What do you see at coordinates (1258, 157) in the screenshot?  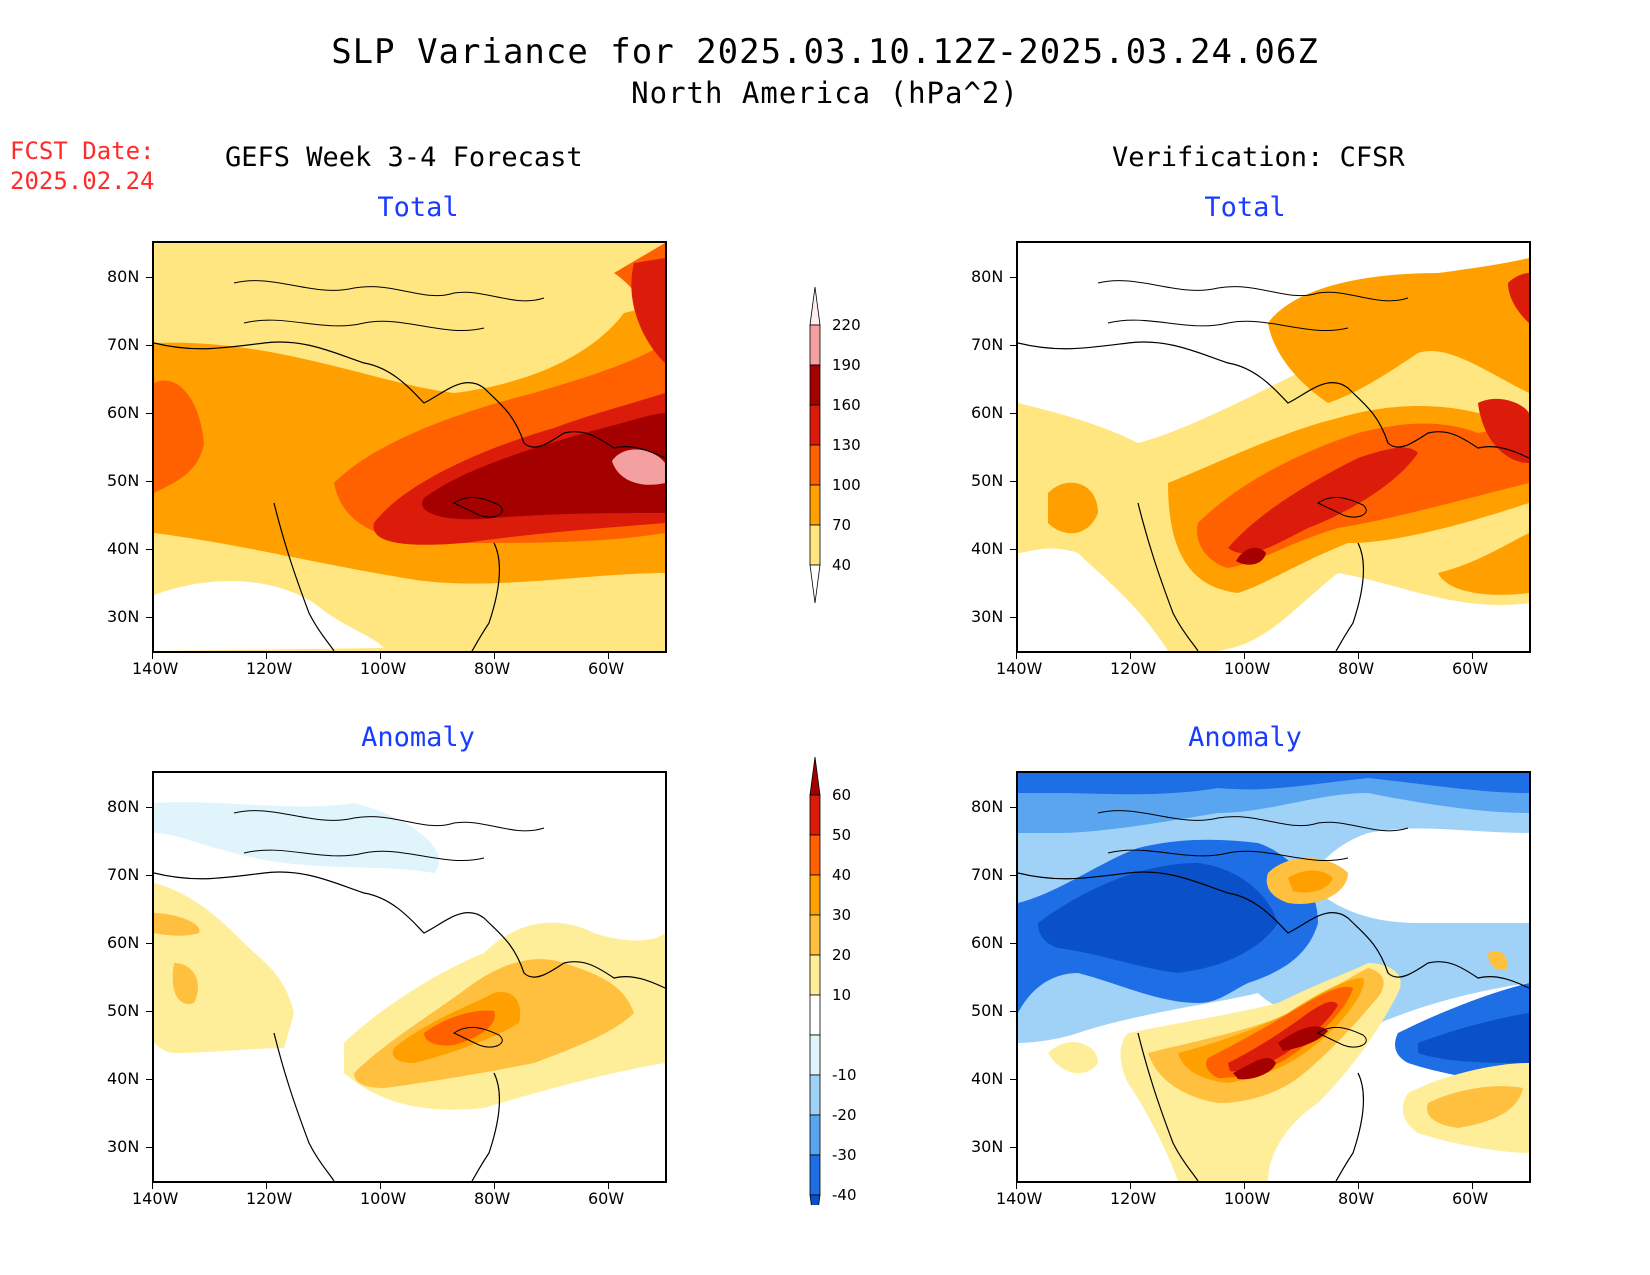 I see `right-column-heading: Verification: CFSR` at bounding box center [1258, 157].